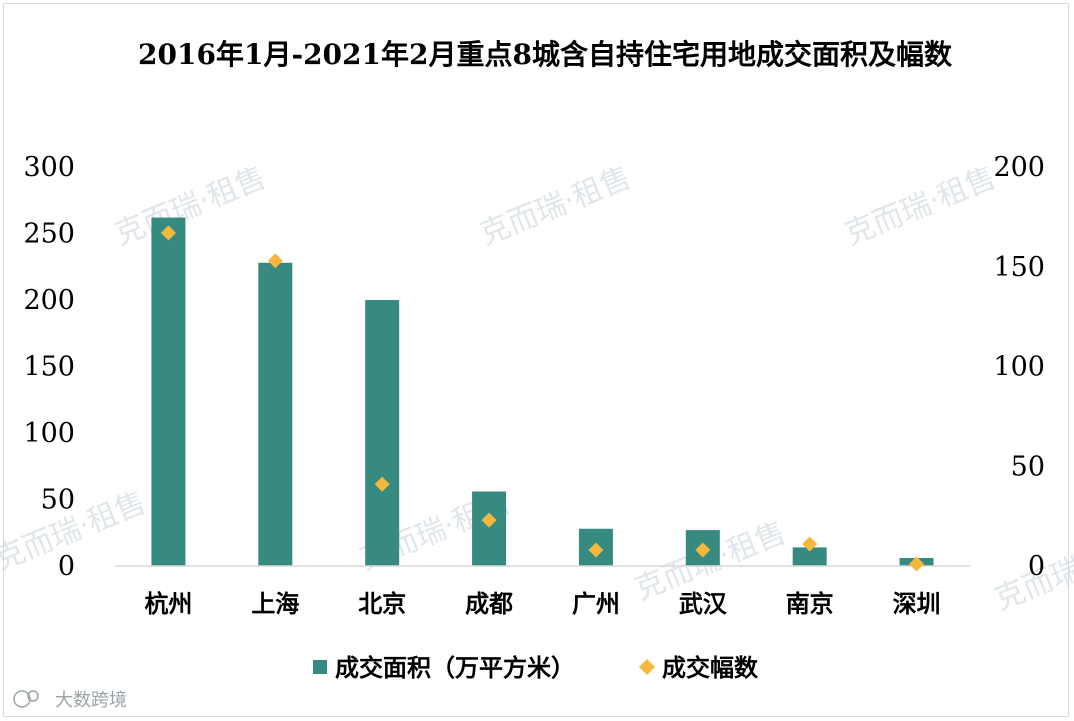  Describe the element at coordinates (168, 603) in the screenshot. I see `x-category-label: 杭州` at that location.